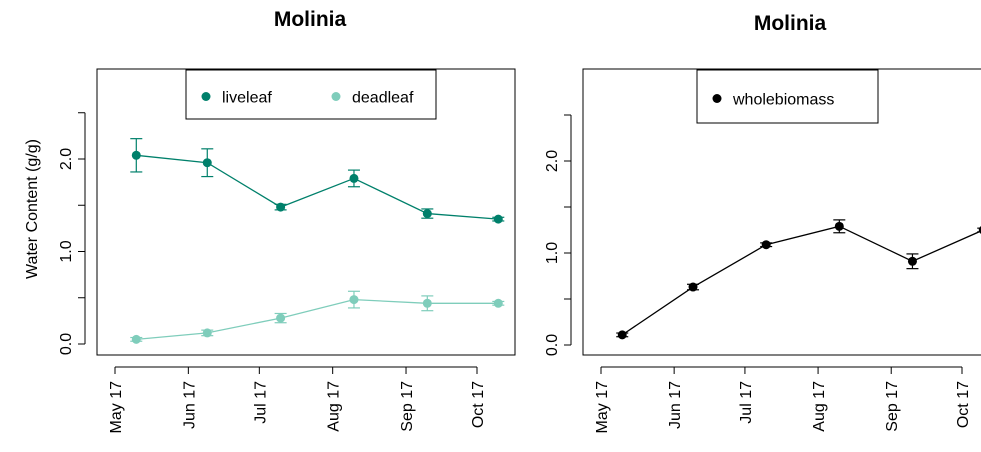 The image size is (981, 452). Describe the element at coordinates (247, 98) in the screenshot. I see `legend-label: liveleaf` at that location.